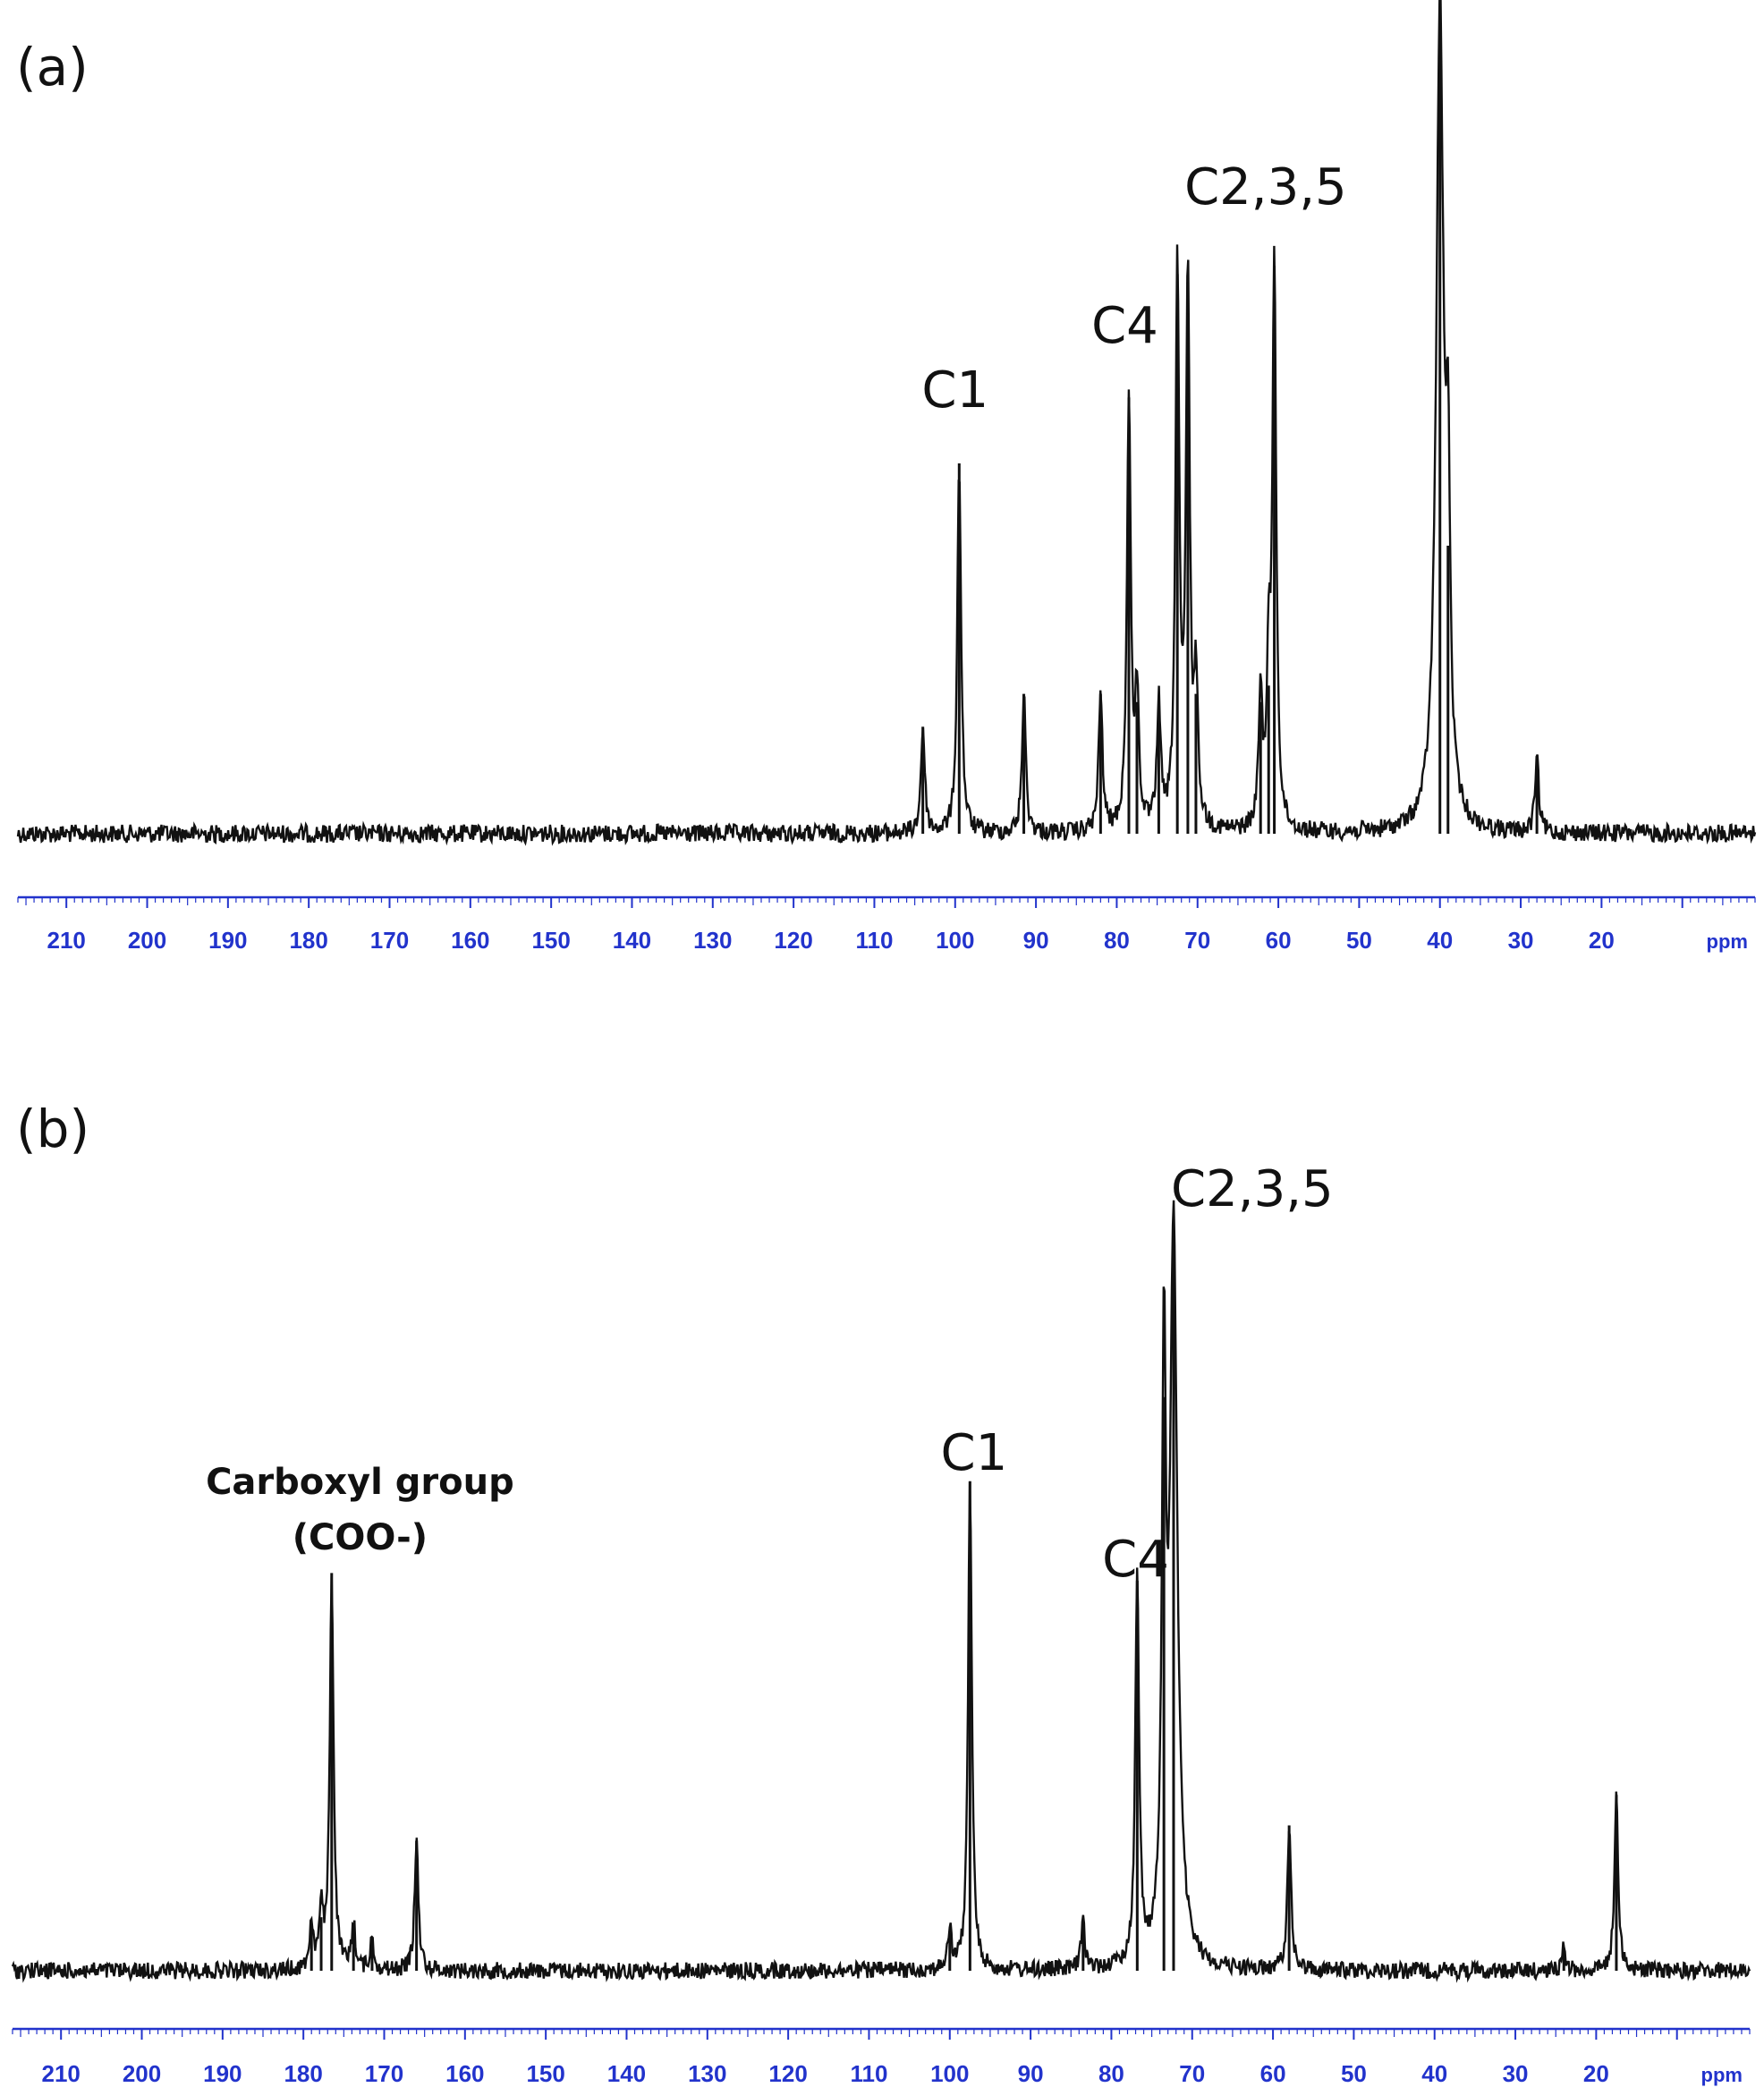 The image size is (1764, 2096). I want to click on panel-label-a: (a), so click(52, 67).